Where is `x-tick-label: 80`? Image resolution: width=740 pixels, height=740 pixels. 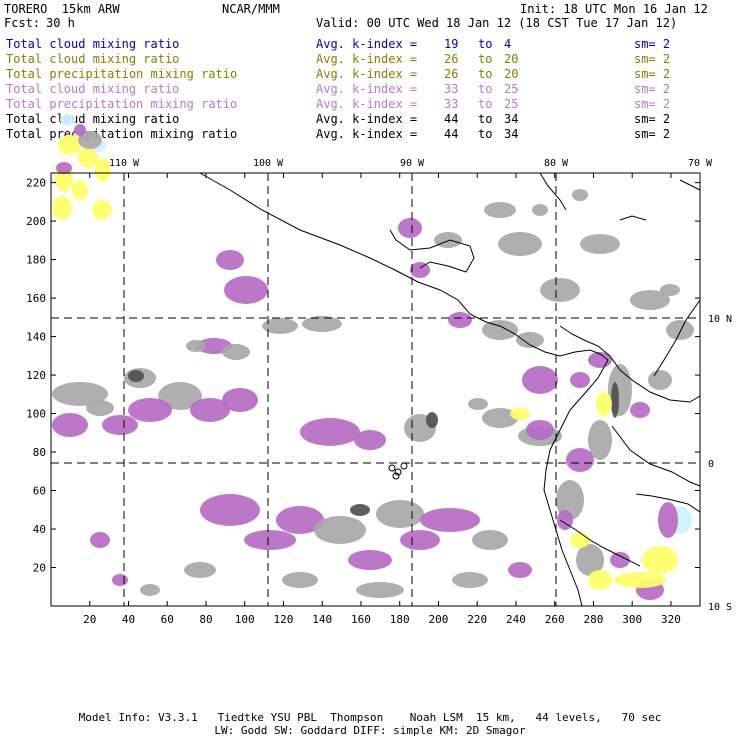 x-tick-label: 80 is located at coordinates (205, 619).